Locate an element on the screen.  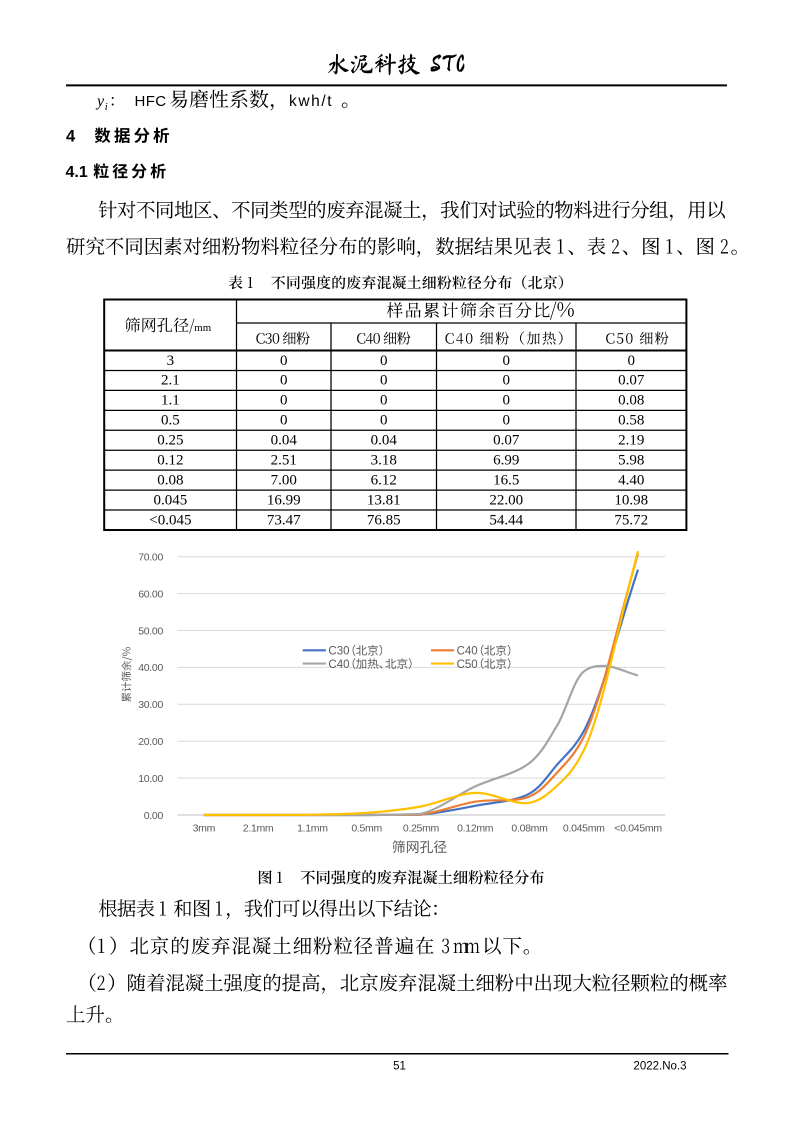
svg-text: 13.81 is located at coordinates (384, 500).